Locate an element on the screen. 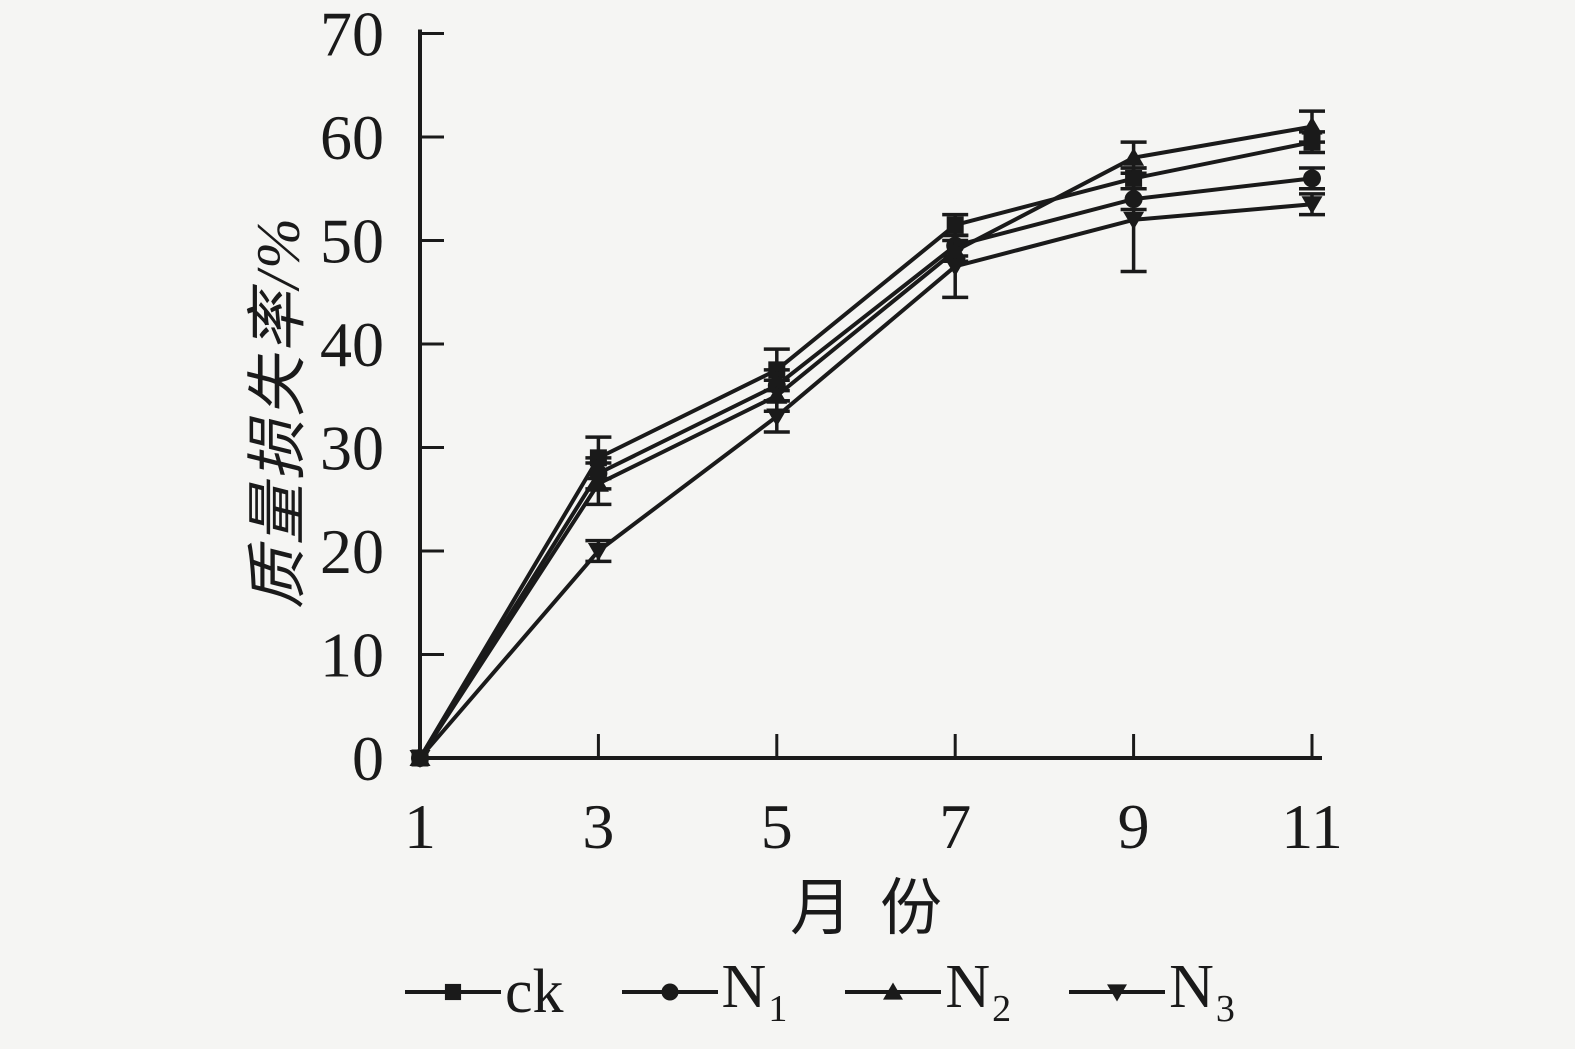 Image resolution: width=1575 pixels, height=1049 pixels. legend-item-N1: N1 is located at coordinates (704, 991).